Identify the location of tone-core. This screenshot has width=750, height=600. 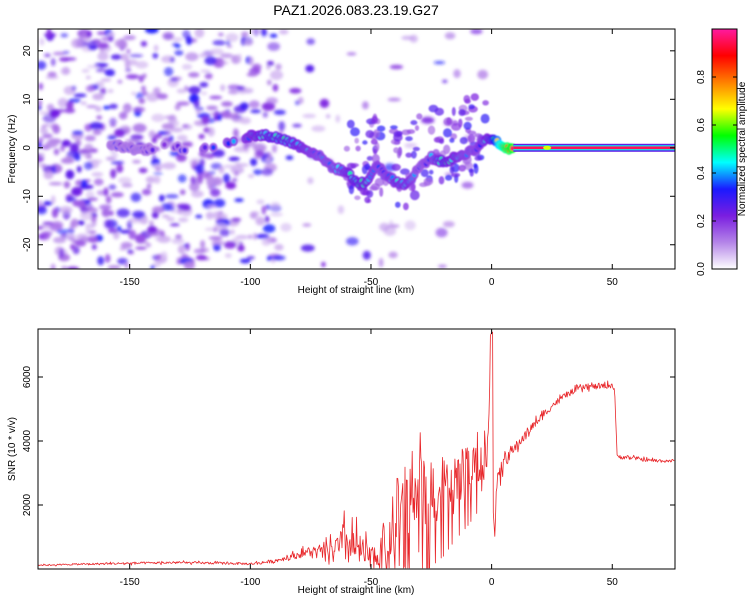
(594, 148).